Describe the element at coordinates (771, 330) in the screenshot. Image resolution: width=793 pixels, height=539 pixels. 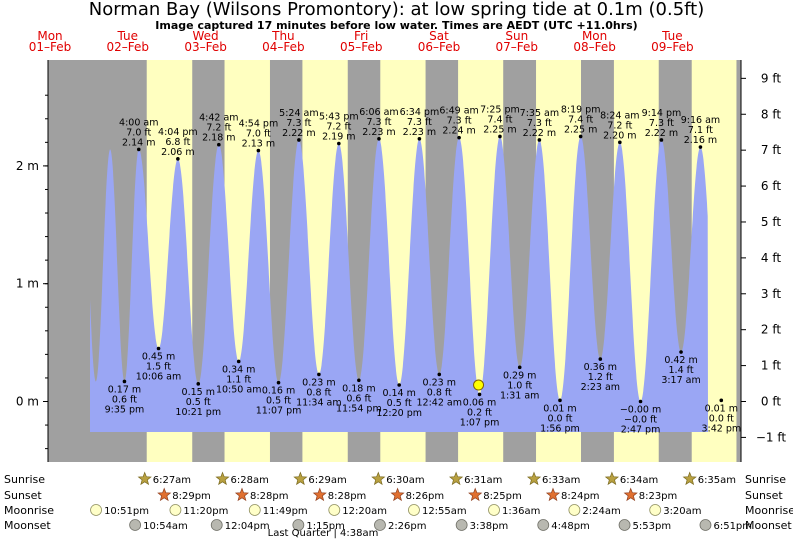
I see `ft-tick-label: 2 ft` at that location.